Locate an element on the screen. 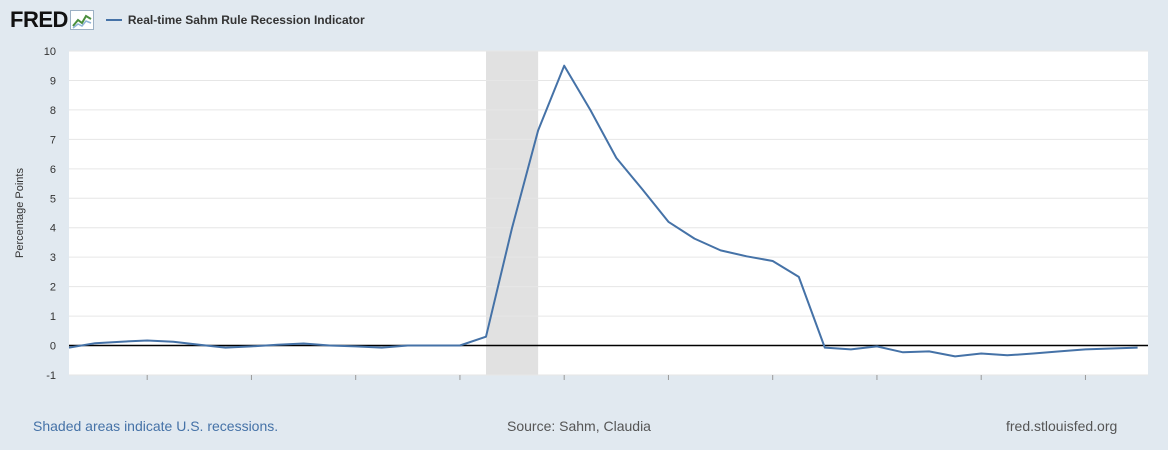 Image resolution: width=1168 pixels, height=450 pixels. logo-graph-icon is located at coordinates (81, 20).